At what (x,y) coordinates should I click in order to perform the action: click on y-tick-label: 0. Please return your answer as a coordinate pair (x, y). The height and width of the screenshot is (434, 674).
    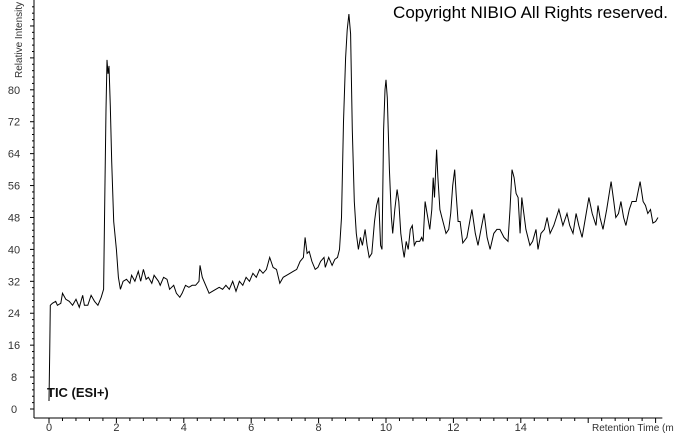
    Looking at the image, I should click on (14, 410).